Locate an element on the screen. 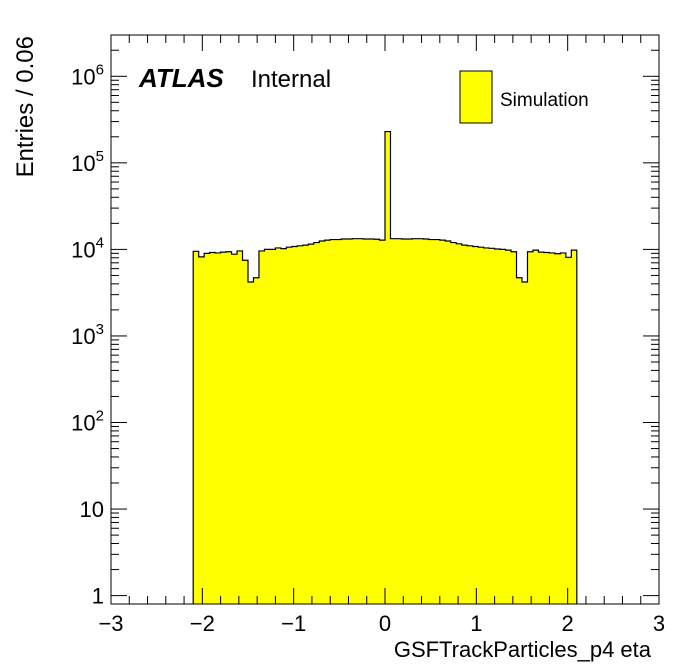  y-tick-label: 10³ is located at coordinates (87, 335).